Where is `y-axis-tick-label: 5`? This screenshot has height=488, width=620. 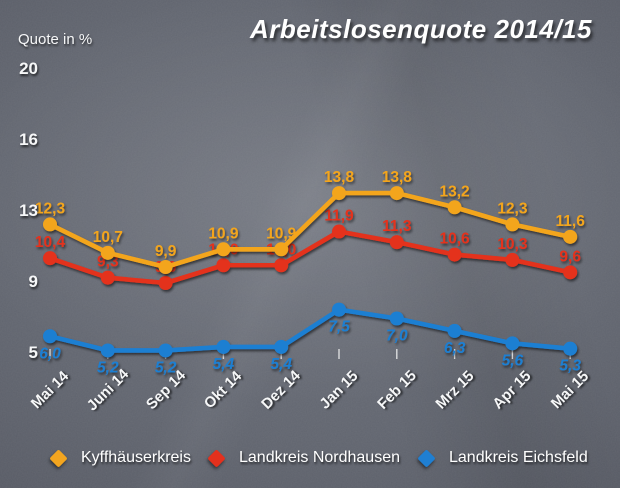 y-axis-tick-label: 5 is located at coordinates (33, 352).